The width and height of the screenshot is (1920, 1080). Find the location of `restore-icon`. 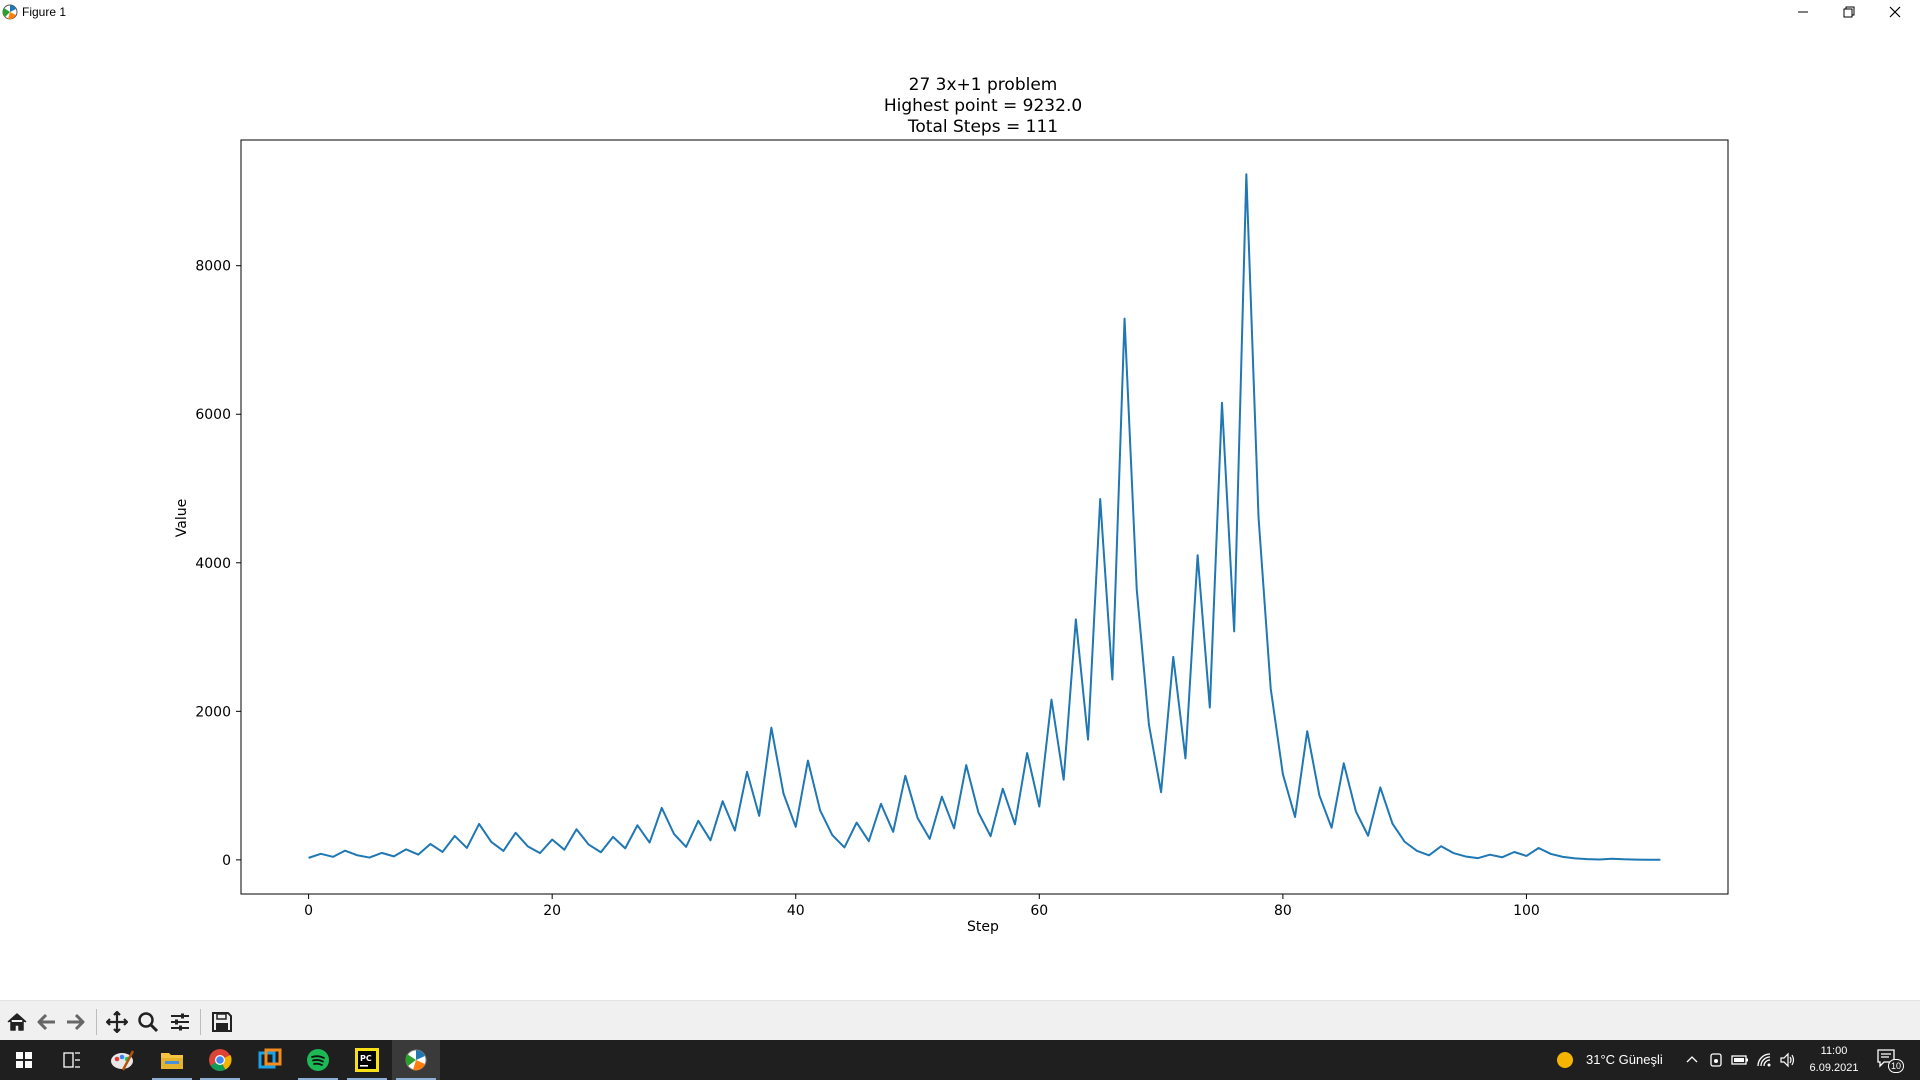

restore-icon is located at coordinates (1849, 12).